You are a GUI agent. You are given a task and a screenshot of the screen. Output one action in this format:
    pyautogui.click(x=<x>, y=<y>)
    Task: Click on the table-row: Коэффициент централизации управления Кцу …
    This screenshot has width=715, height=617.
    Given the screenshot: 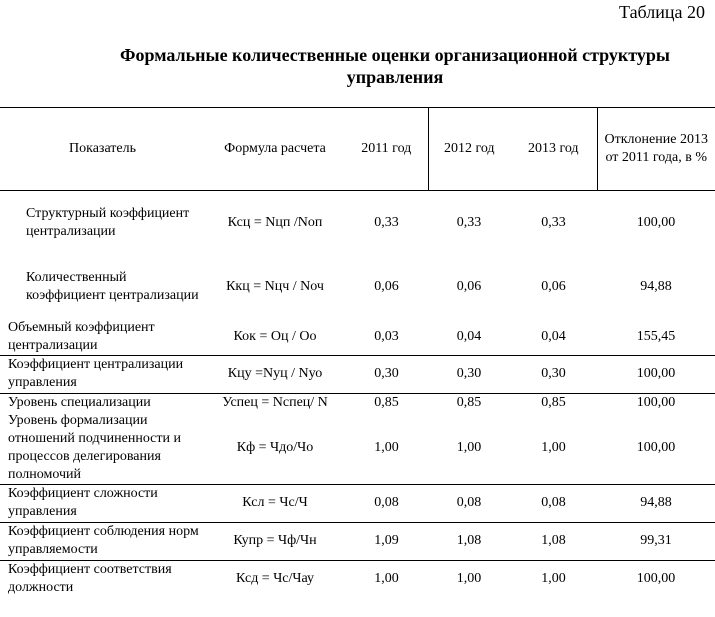 What is the action you would take?
    pyautogui.click(x=357, y=374)
    